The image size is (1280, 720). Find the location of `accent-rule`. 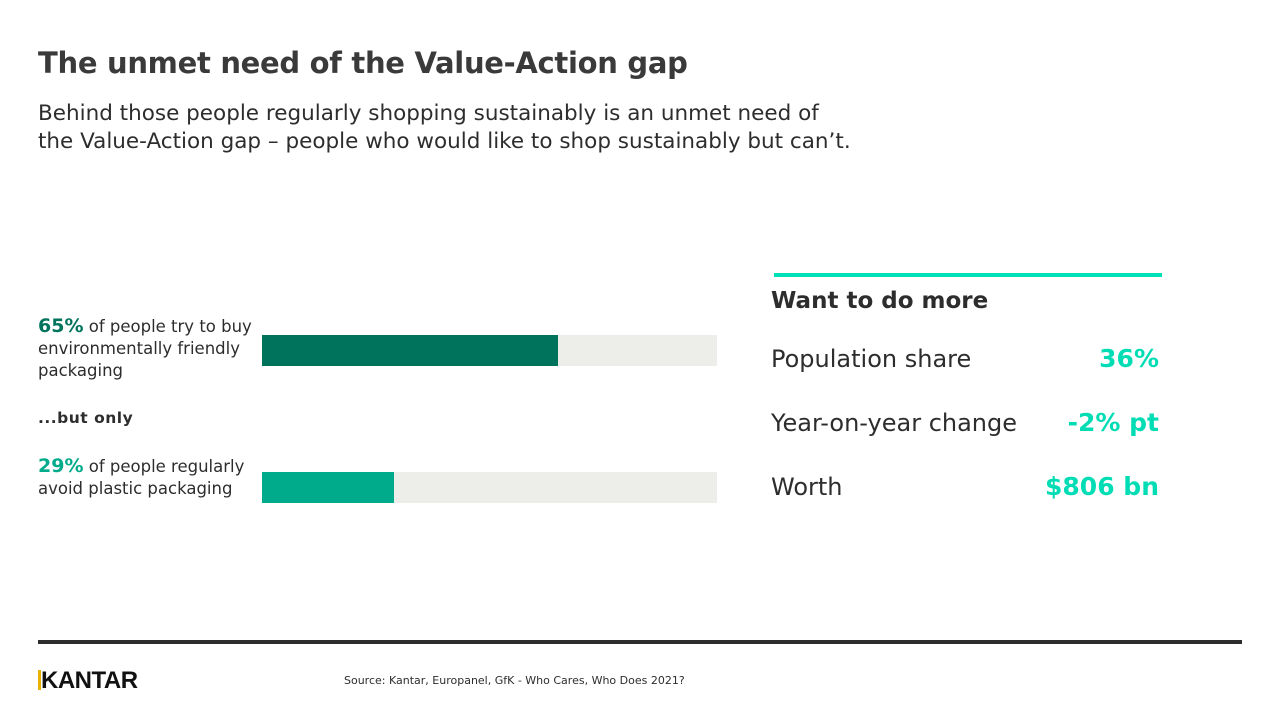

accent-rule is located at coordinates (968, 275).